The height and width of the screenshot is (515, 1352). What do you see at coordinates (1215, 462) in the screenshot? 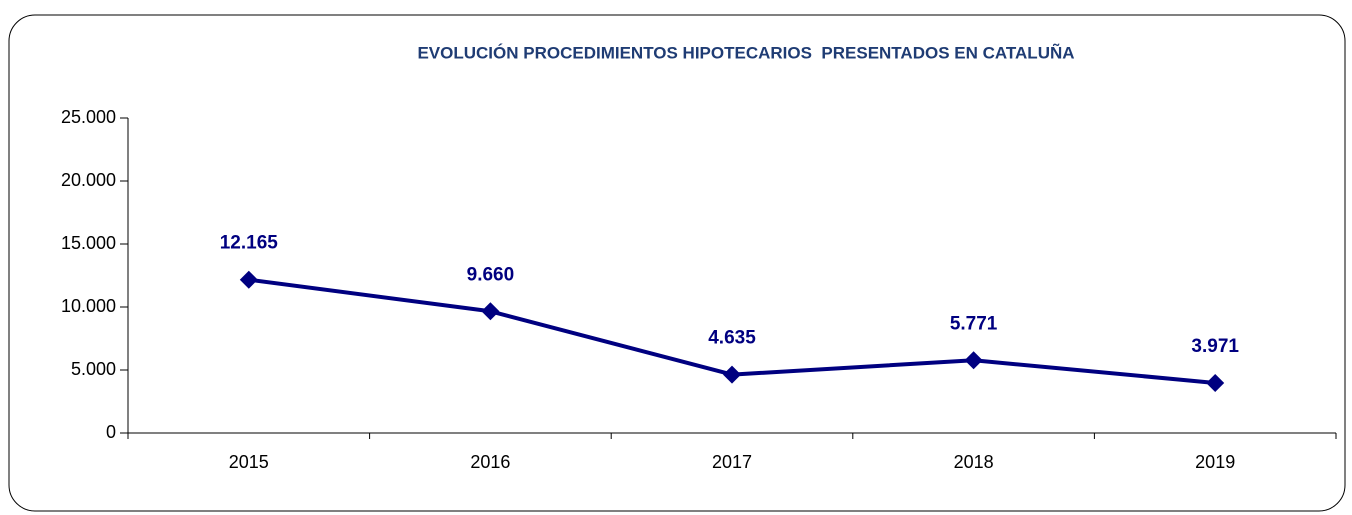
I see `x-tick-label: 2019` at bounding box center [1215, 462].